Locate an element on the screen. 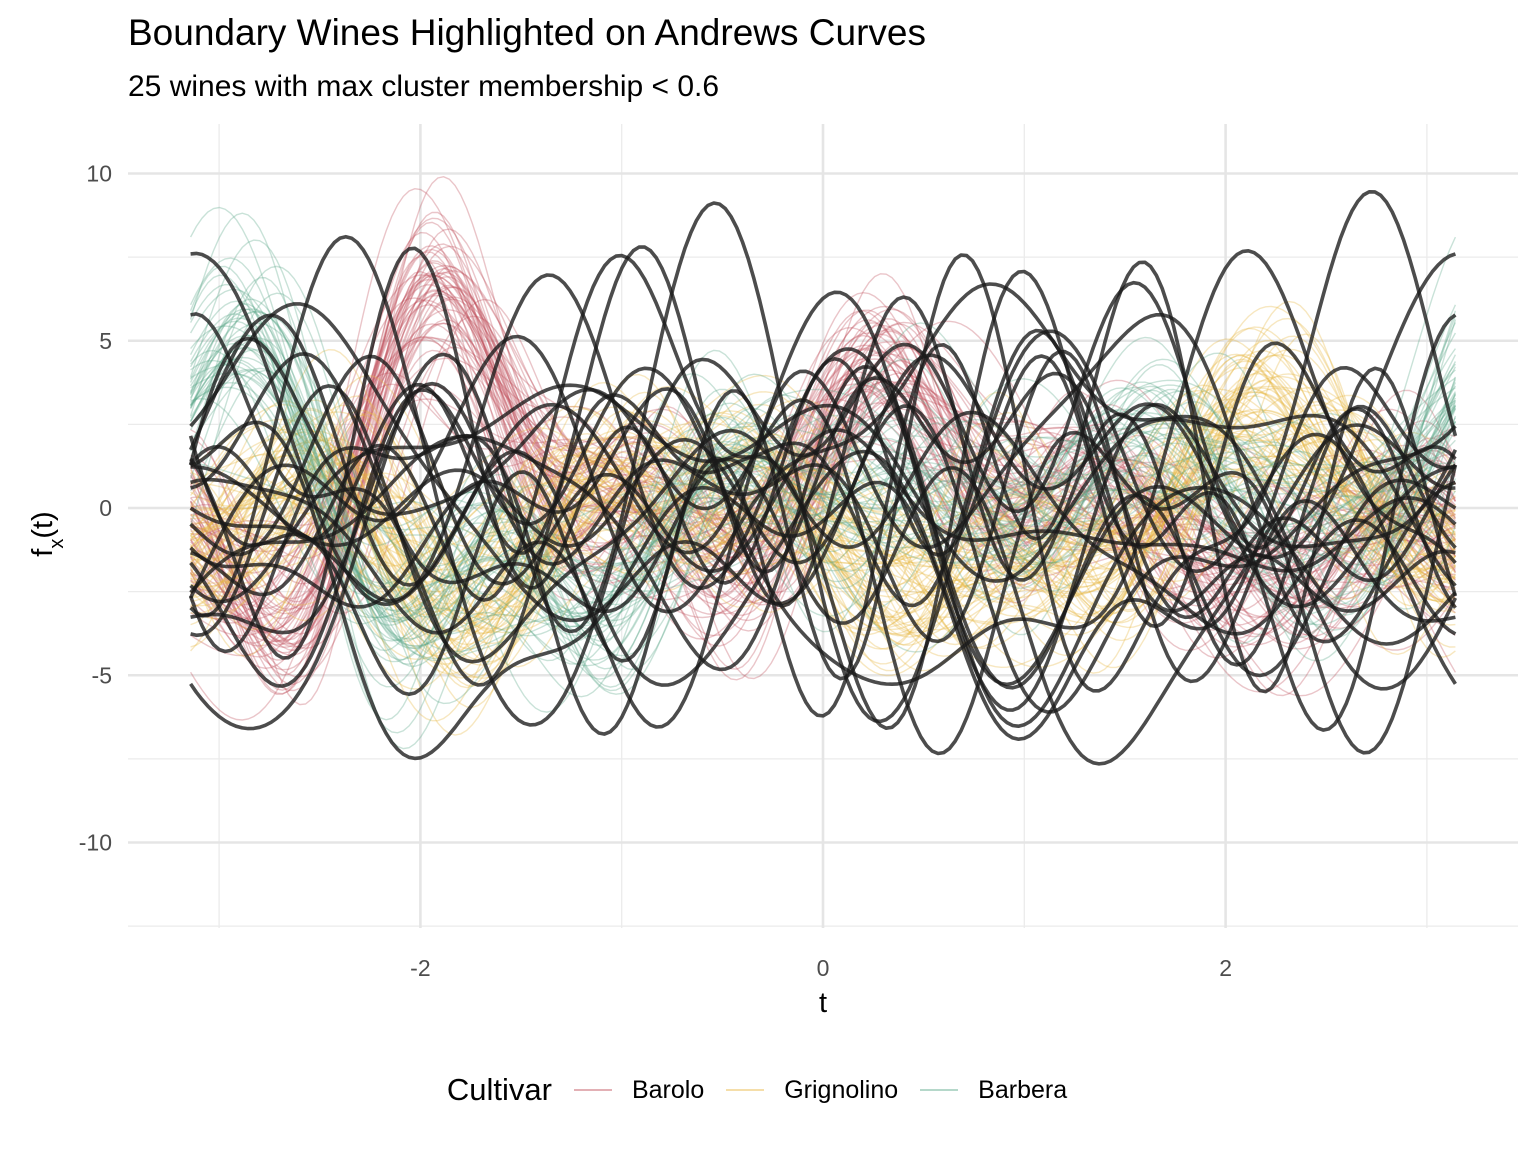 Image resolution: width=1536 pixels, height=1152 pixels. legend-item-barbera: Barbera is located at coordinates (993, 1090).